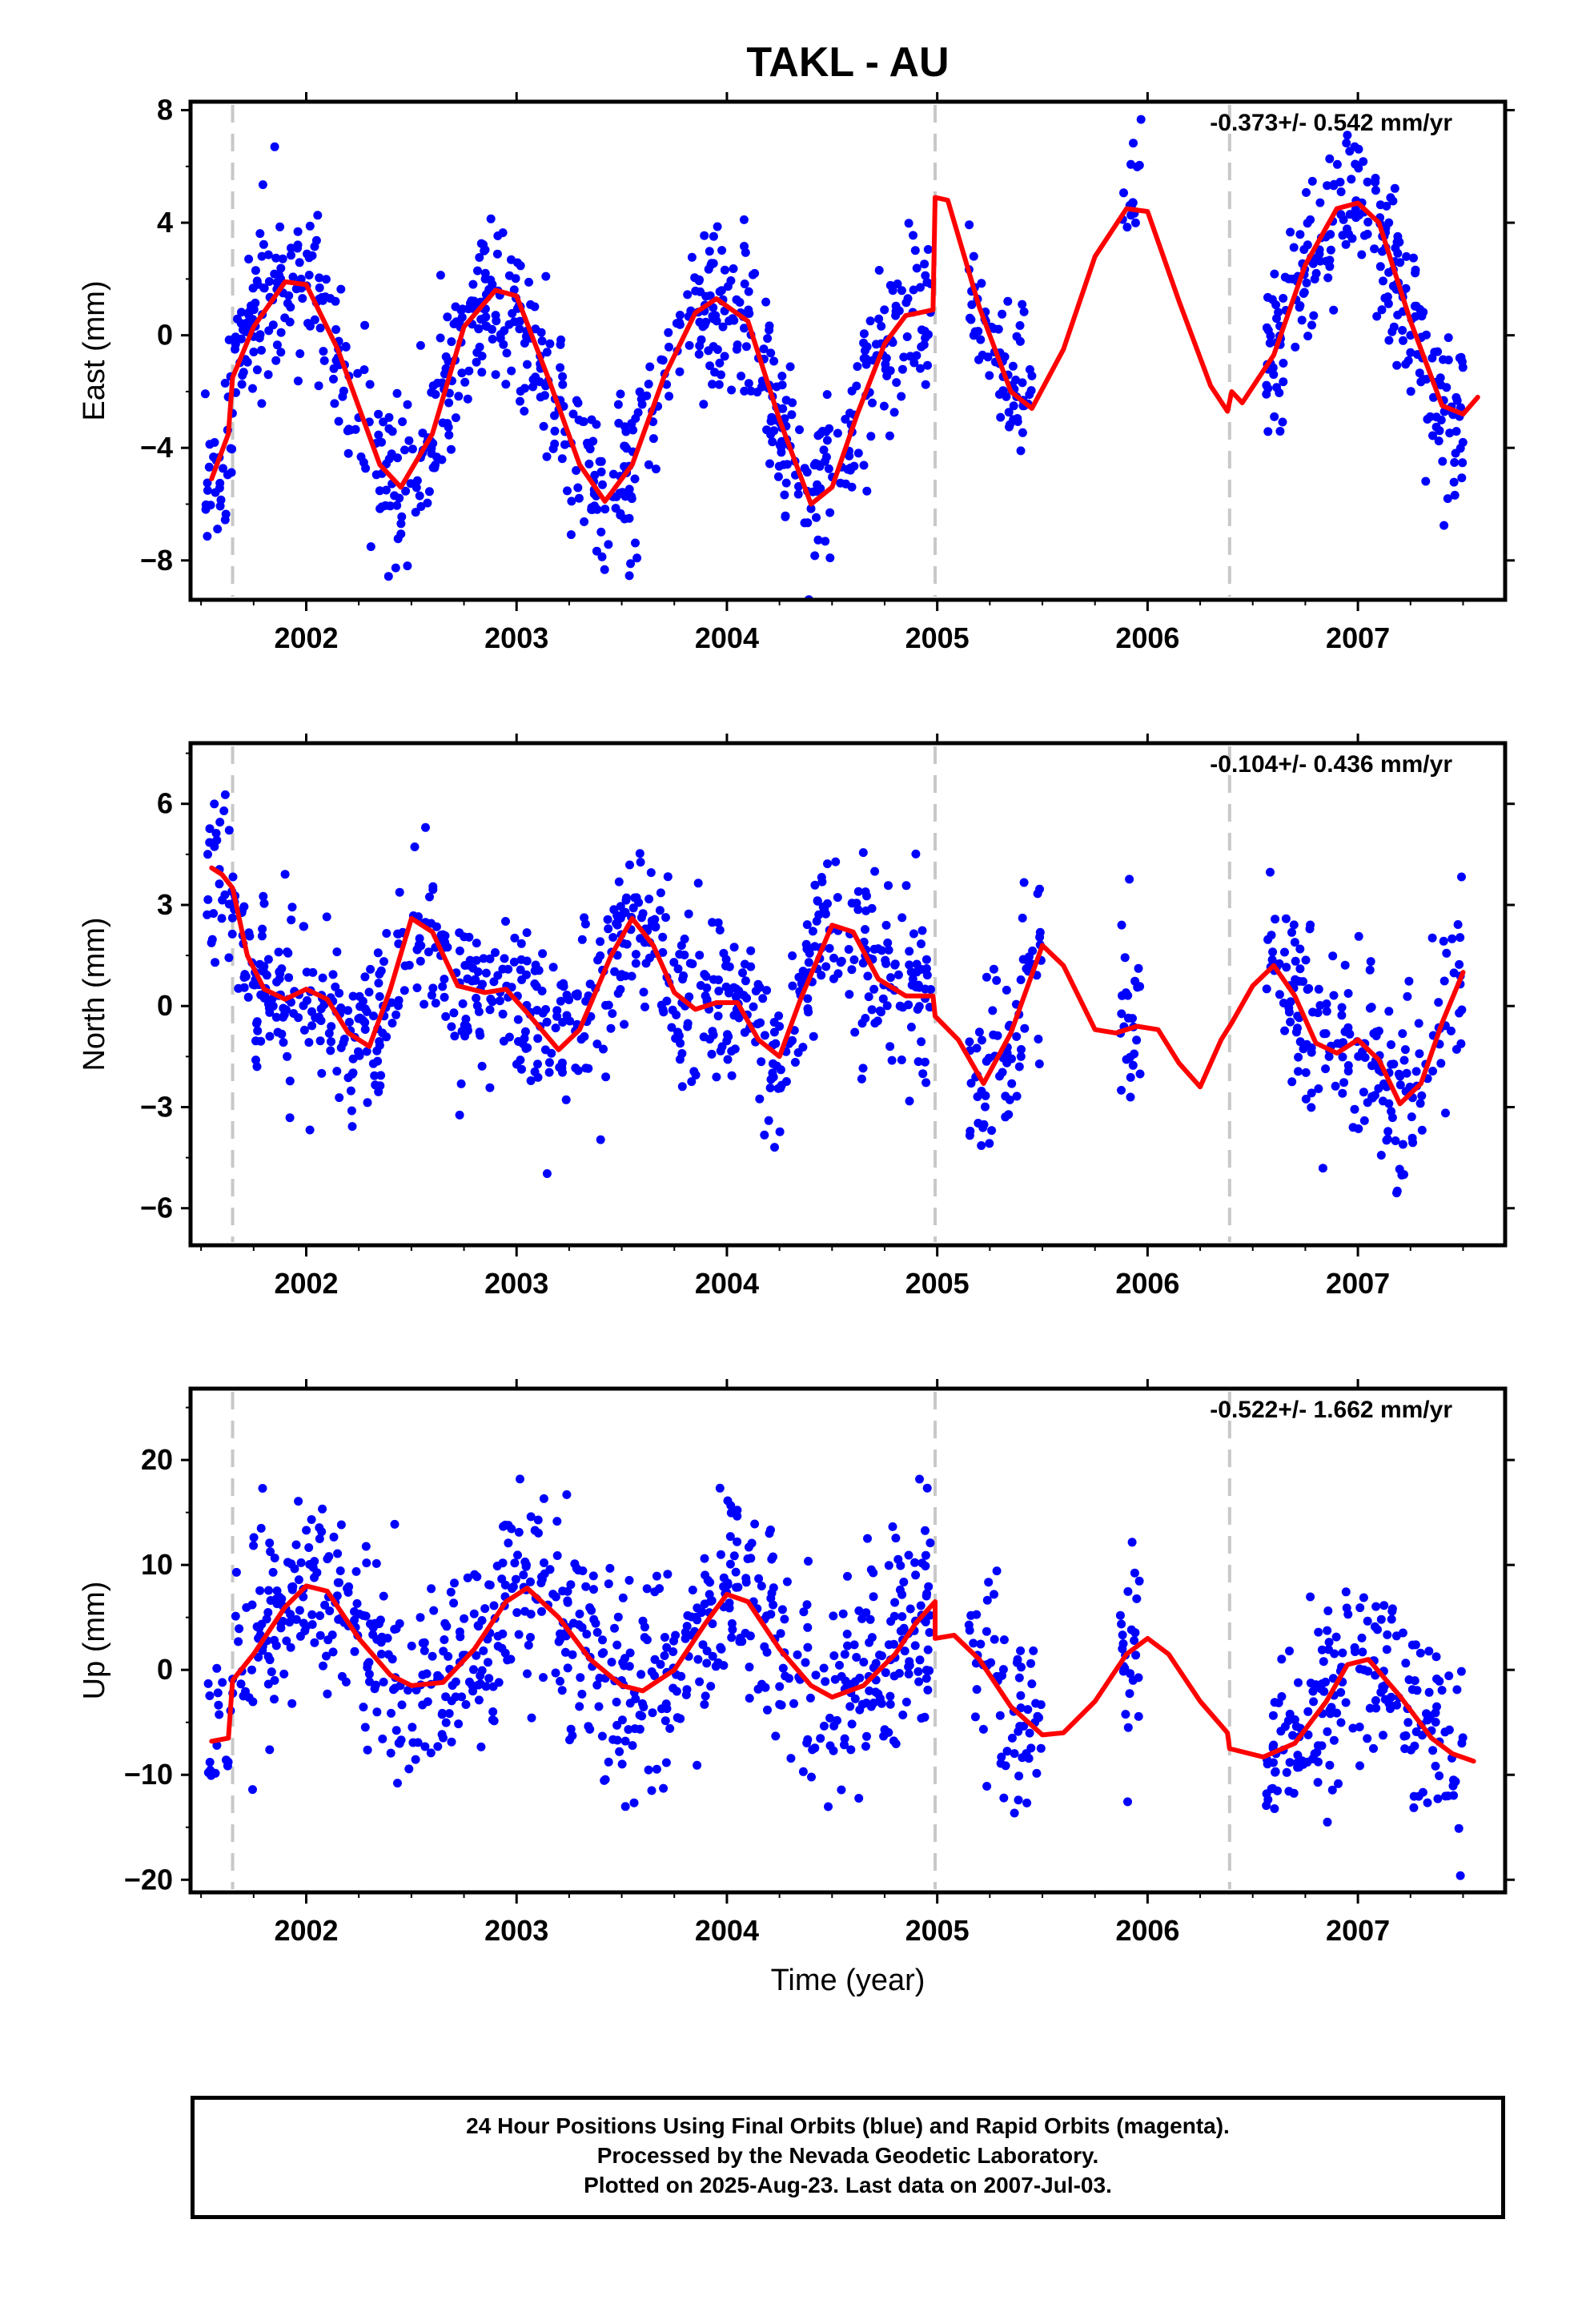  I want to click on y-tick-label: 0, so click(165, 335).